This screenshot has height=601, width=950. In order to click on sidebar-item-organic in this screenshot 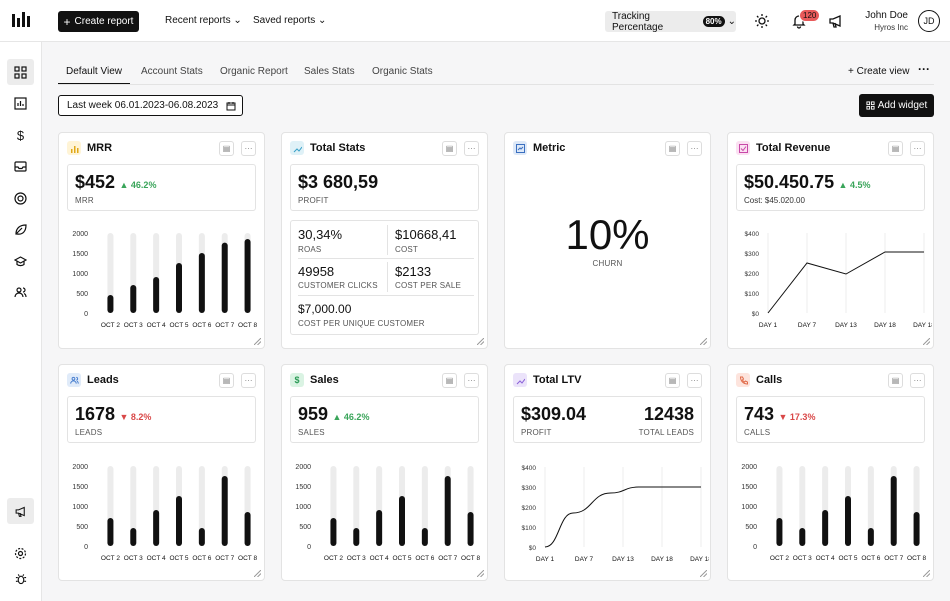, I will do `click(20, 229)`.